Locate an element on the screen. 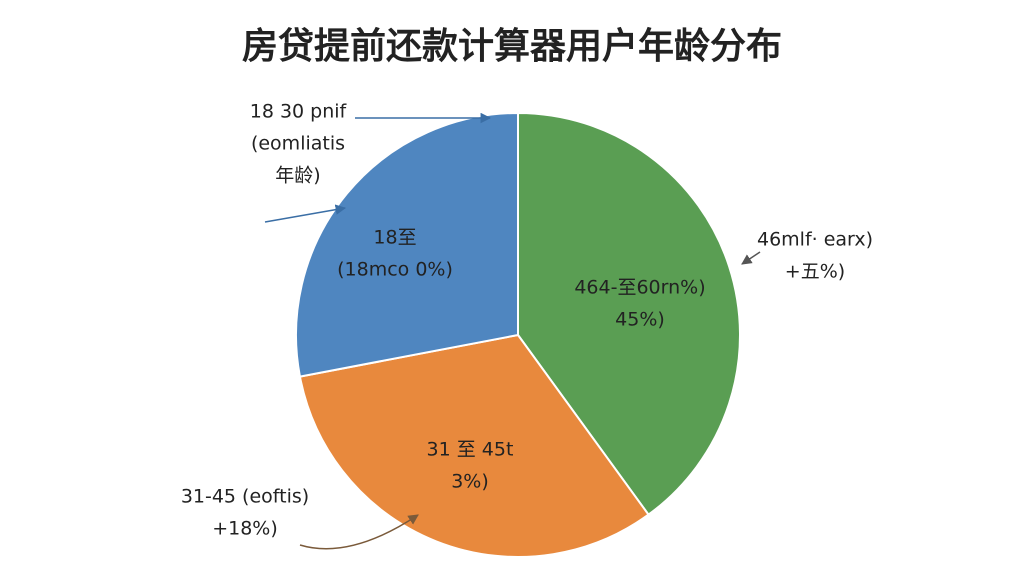  callout-label: +18%) is located at coordinates (245, 529).